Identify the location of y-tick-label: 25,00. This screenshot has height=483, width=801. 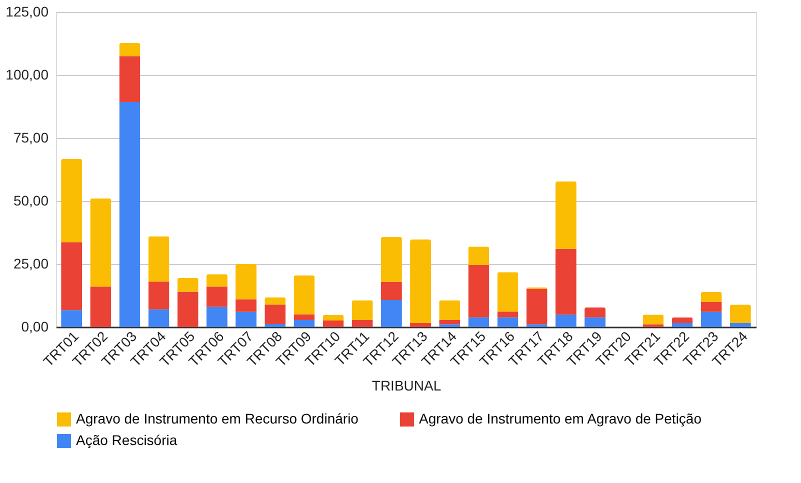
(31, 264).